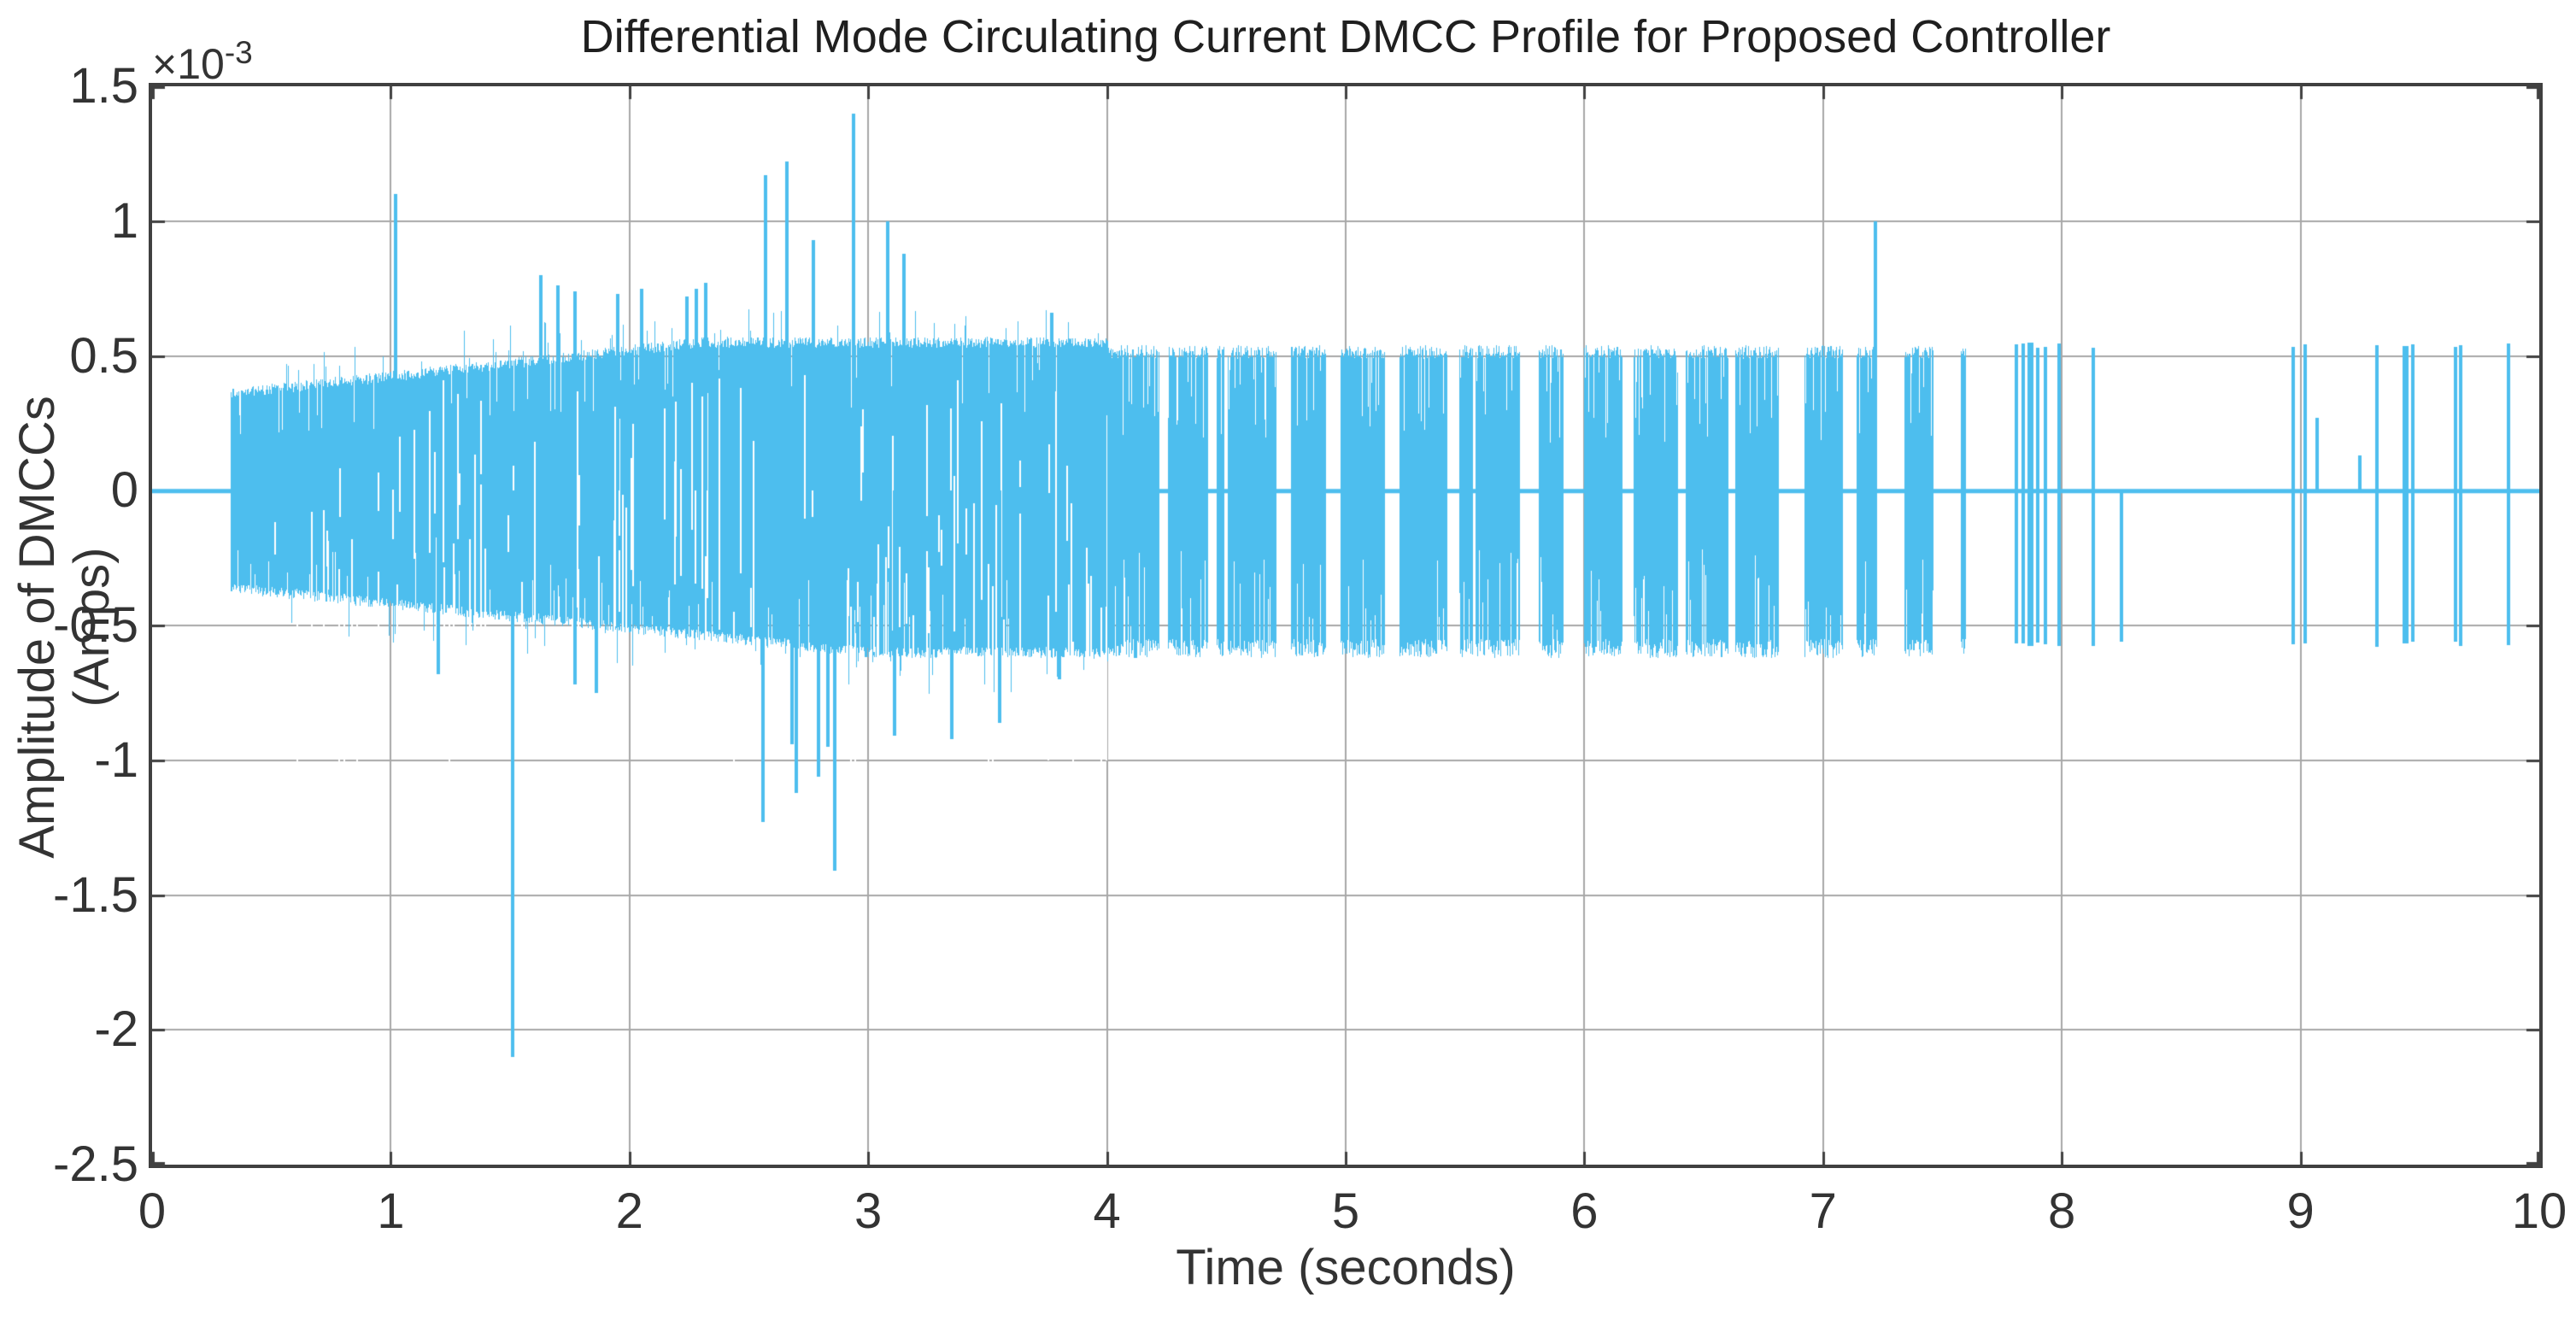 Image resolution: width=2576 pixels, height=1321 pixels. I want to click on y-tick-label: -2, so click(116, 1029).